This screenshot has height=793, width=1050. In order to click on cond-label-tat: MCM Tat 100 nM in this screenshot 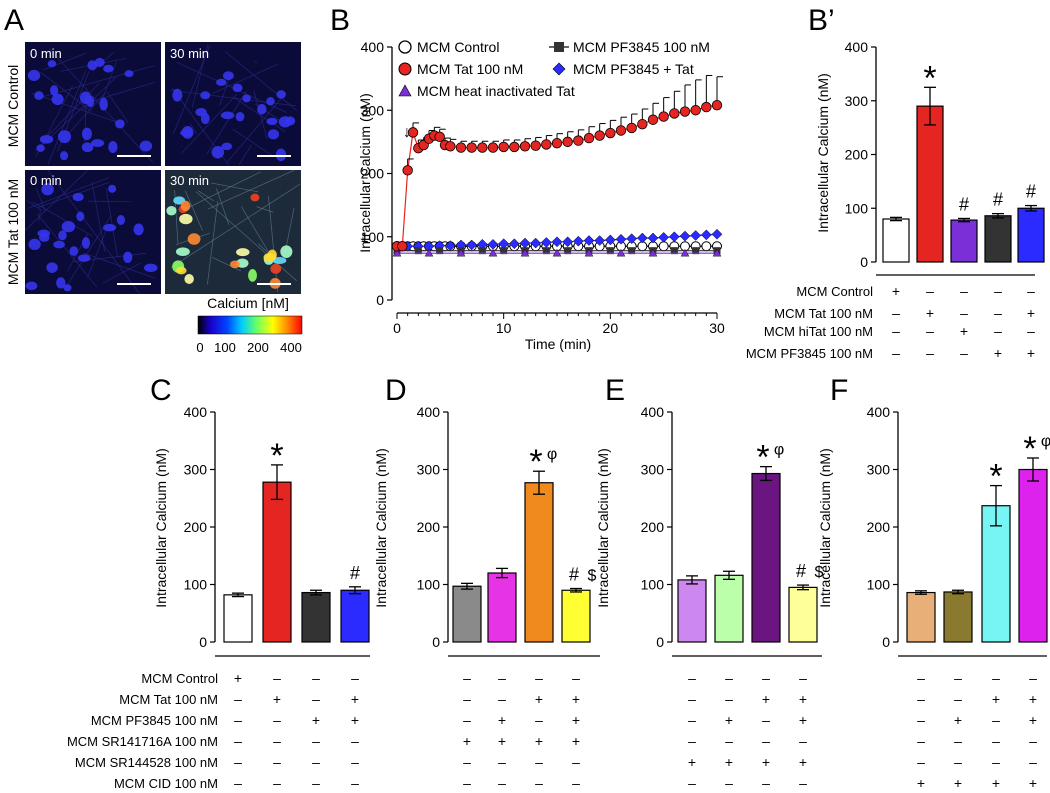, I will do `click(168, 699)`.